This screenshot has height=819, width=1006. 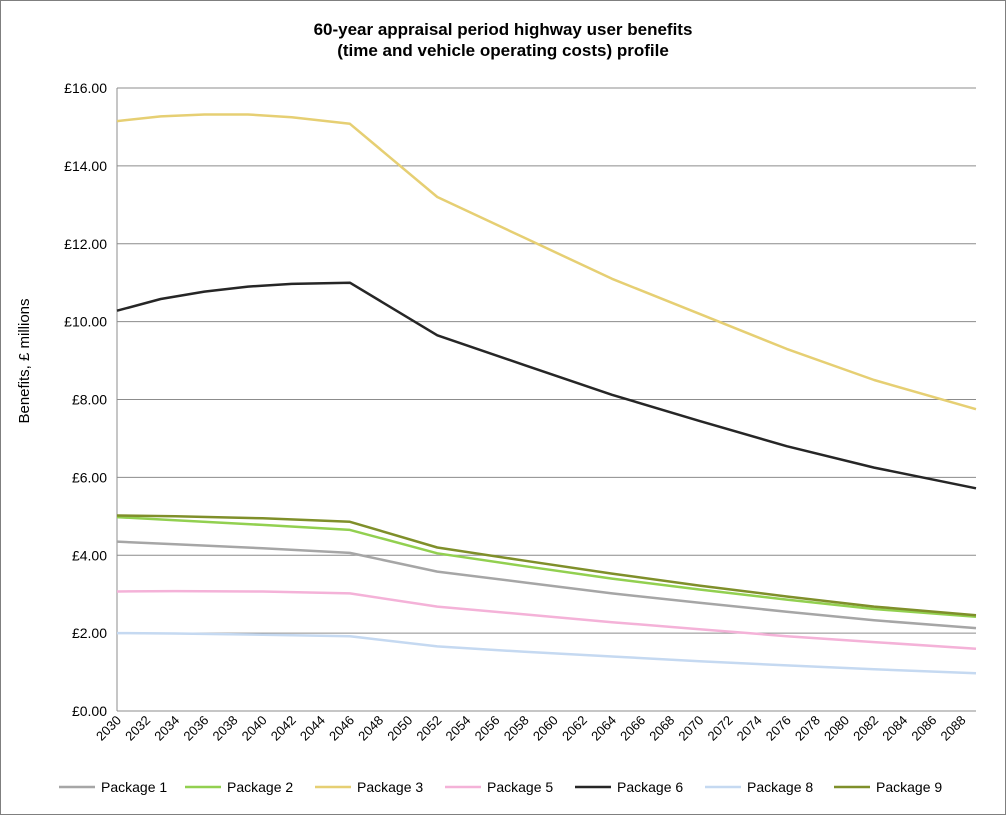 I want to click on legend-label: Package 6, so click(x=650, y=787).